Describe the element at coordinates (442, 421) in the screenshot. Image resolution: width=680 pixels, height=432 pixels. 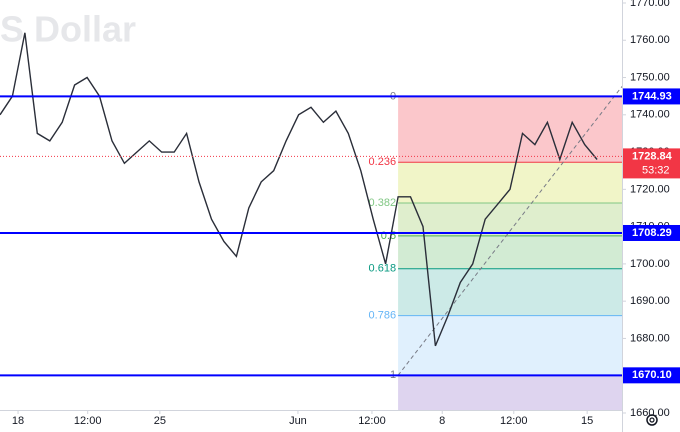
I see `x-tick-label: 8` at that location.